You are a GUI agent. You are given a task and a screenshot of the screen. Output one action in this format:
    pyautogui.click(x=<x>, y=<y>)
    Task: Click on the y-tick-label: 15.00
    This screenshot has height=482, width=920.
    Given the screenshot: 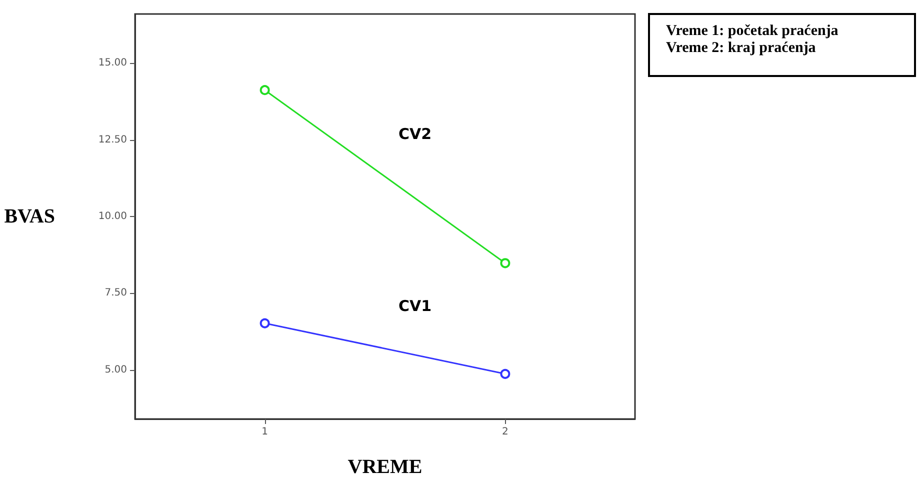 What is the action you would take?
    pyautogui.click(x=112, y=63)
    